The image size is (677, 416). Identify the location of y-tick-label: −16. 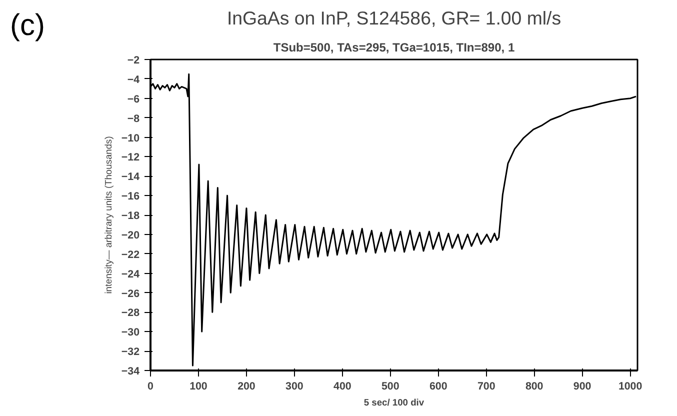
(130, 196).